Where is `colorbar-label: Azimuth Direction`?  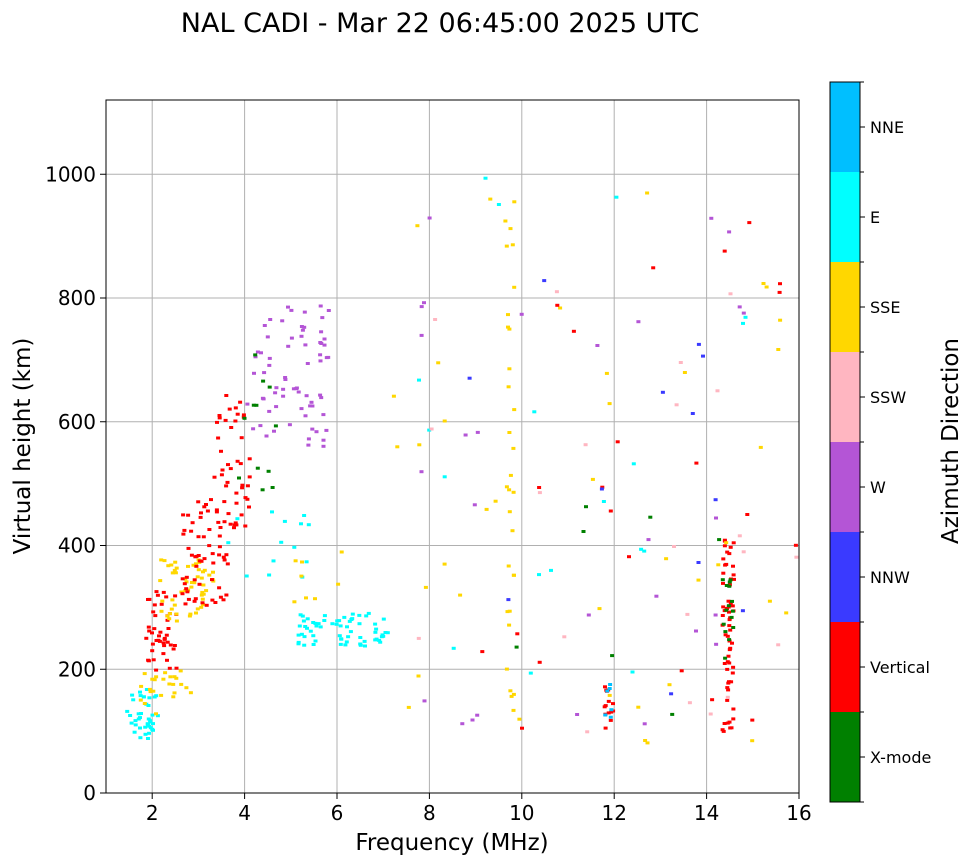
colorbar-label: Azimuth Direction is located at coordinates (951, 441).